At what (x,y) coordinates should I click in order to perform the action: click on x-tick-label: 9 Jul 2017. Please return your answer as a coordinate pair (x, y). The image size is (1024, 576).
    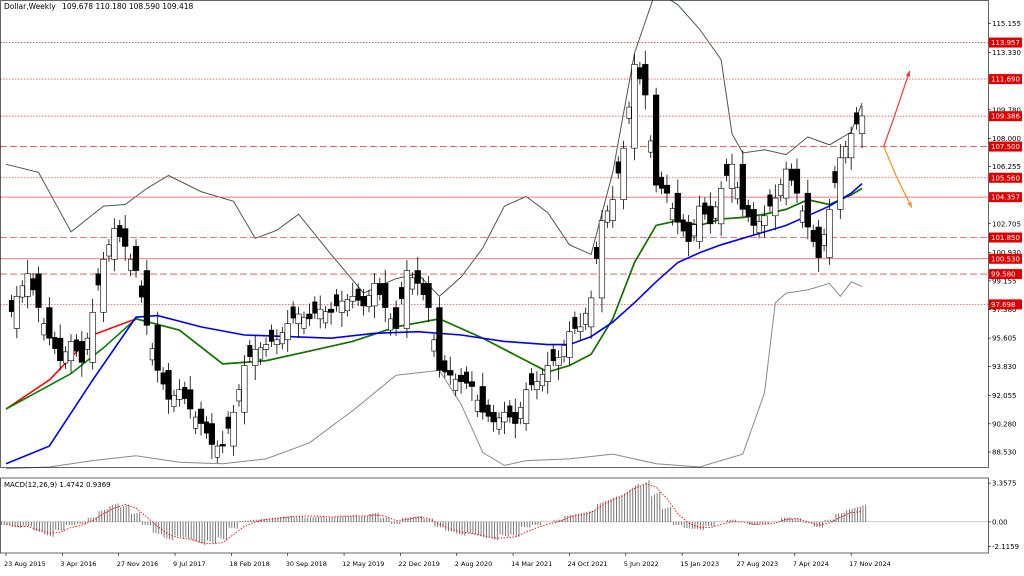
    Looking at the image, I should click on (189, 564).